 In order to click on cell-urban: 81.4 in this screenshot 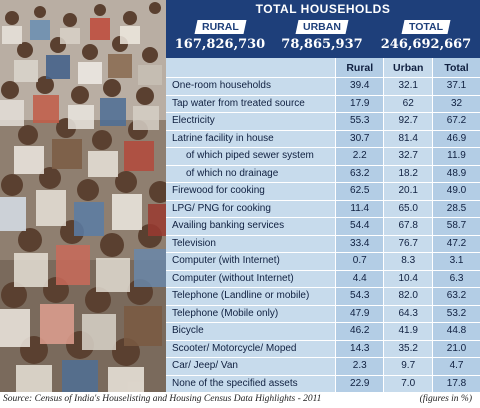, I will do `click(408, 139)`.